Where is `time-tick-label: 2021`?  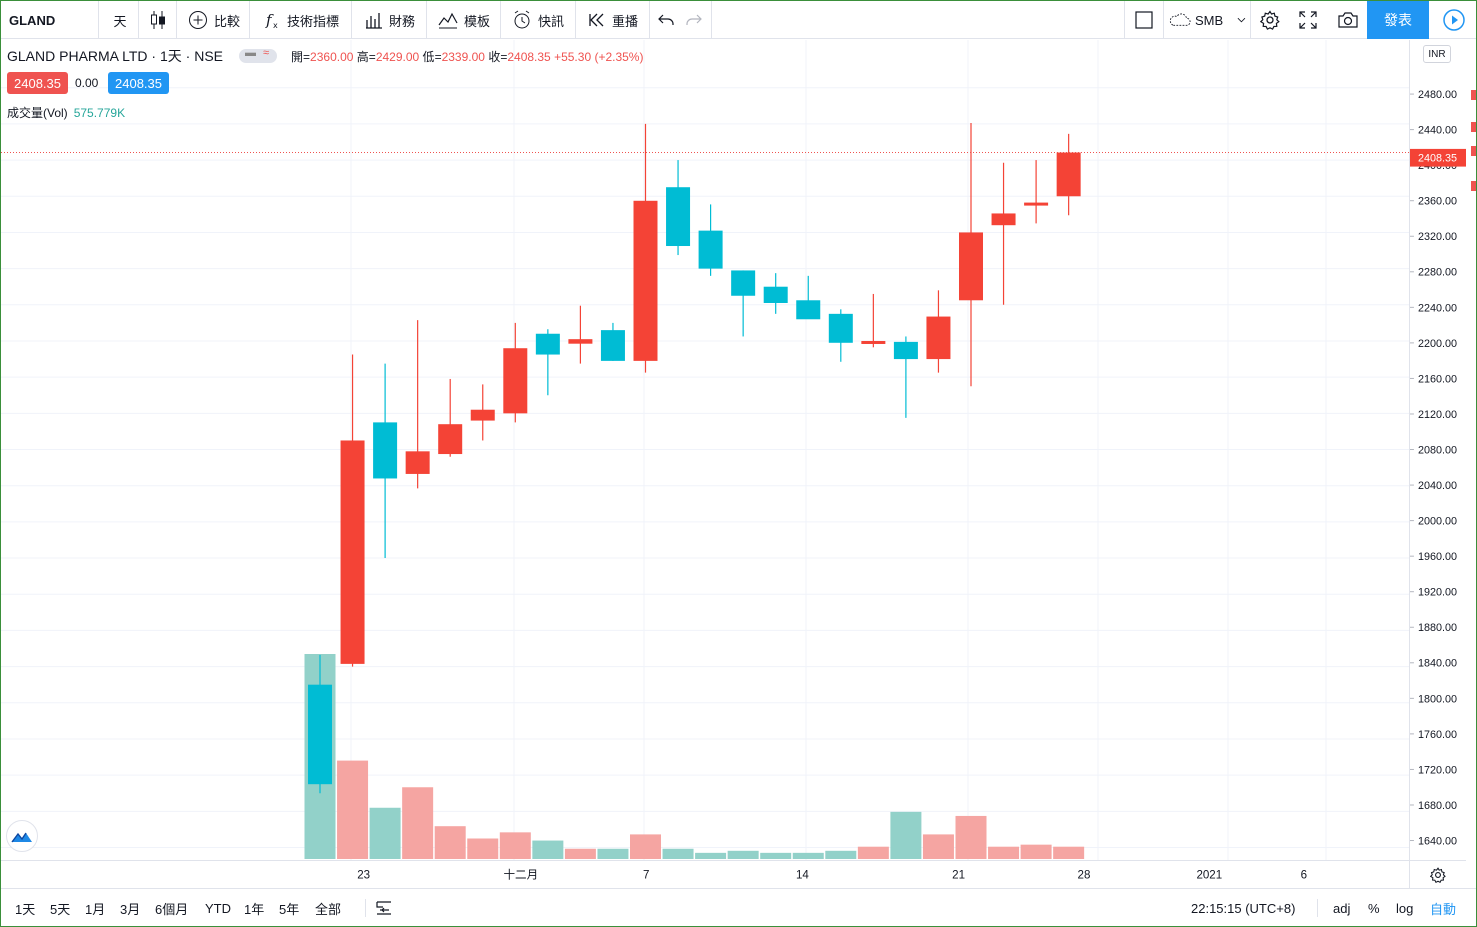 time-tick-label: 2021 is located at coordinates (1209, 875).